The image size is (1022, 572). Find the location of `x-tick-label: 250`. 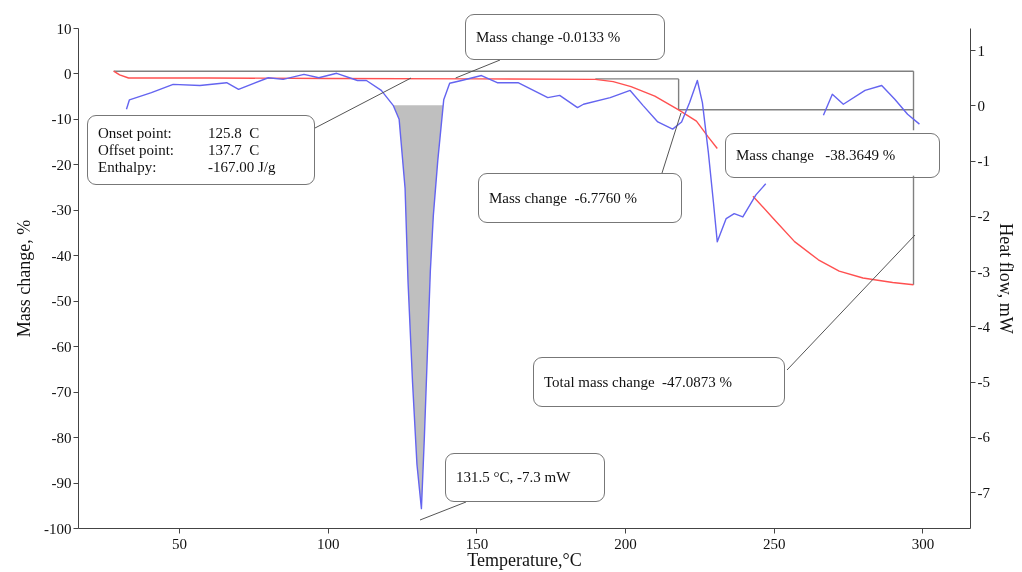

x-tick-label: 250 is located at coordinates (774, 543).